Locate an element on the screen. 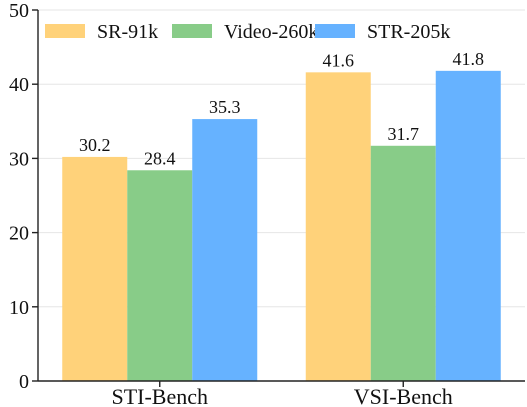  data-label: 30.2 is located at coordinates (95, 145).